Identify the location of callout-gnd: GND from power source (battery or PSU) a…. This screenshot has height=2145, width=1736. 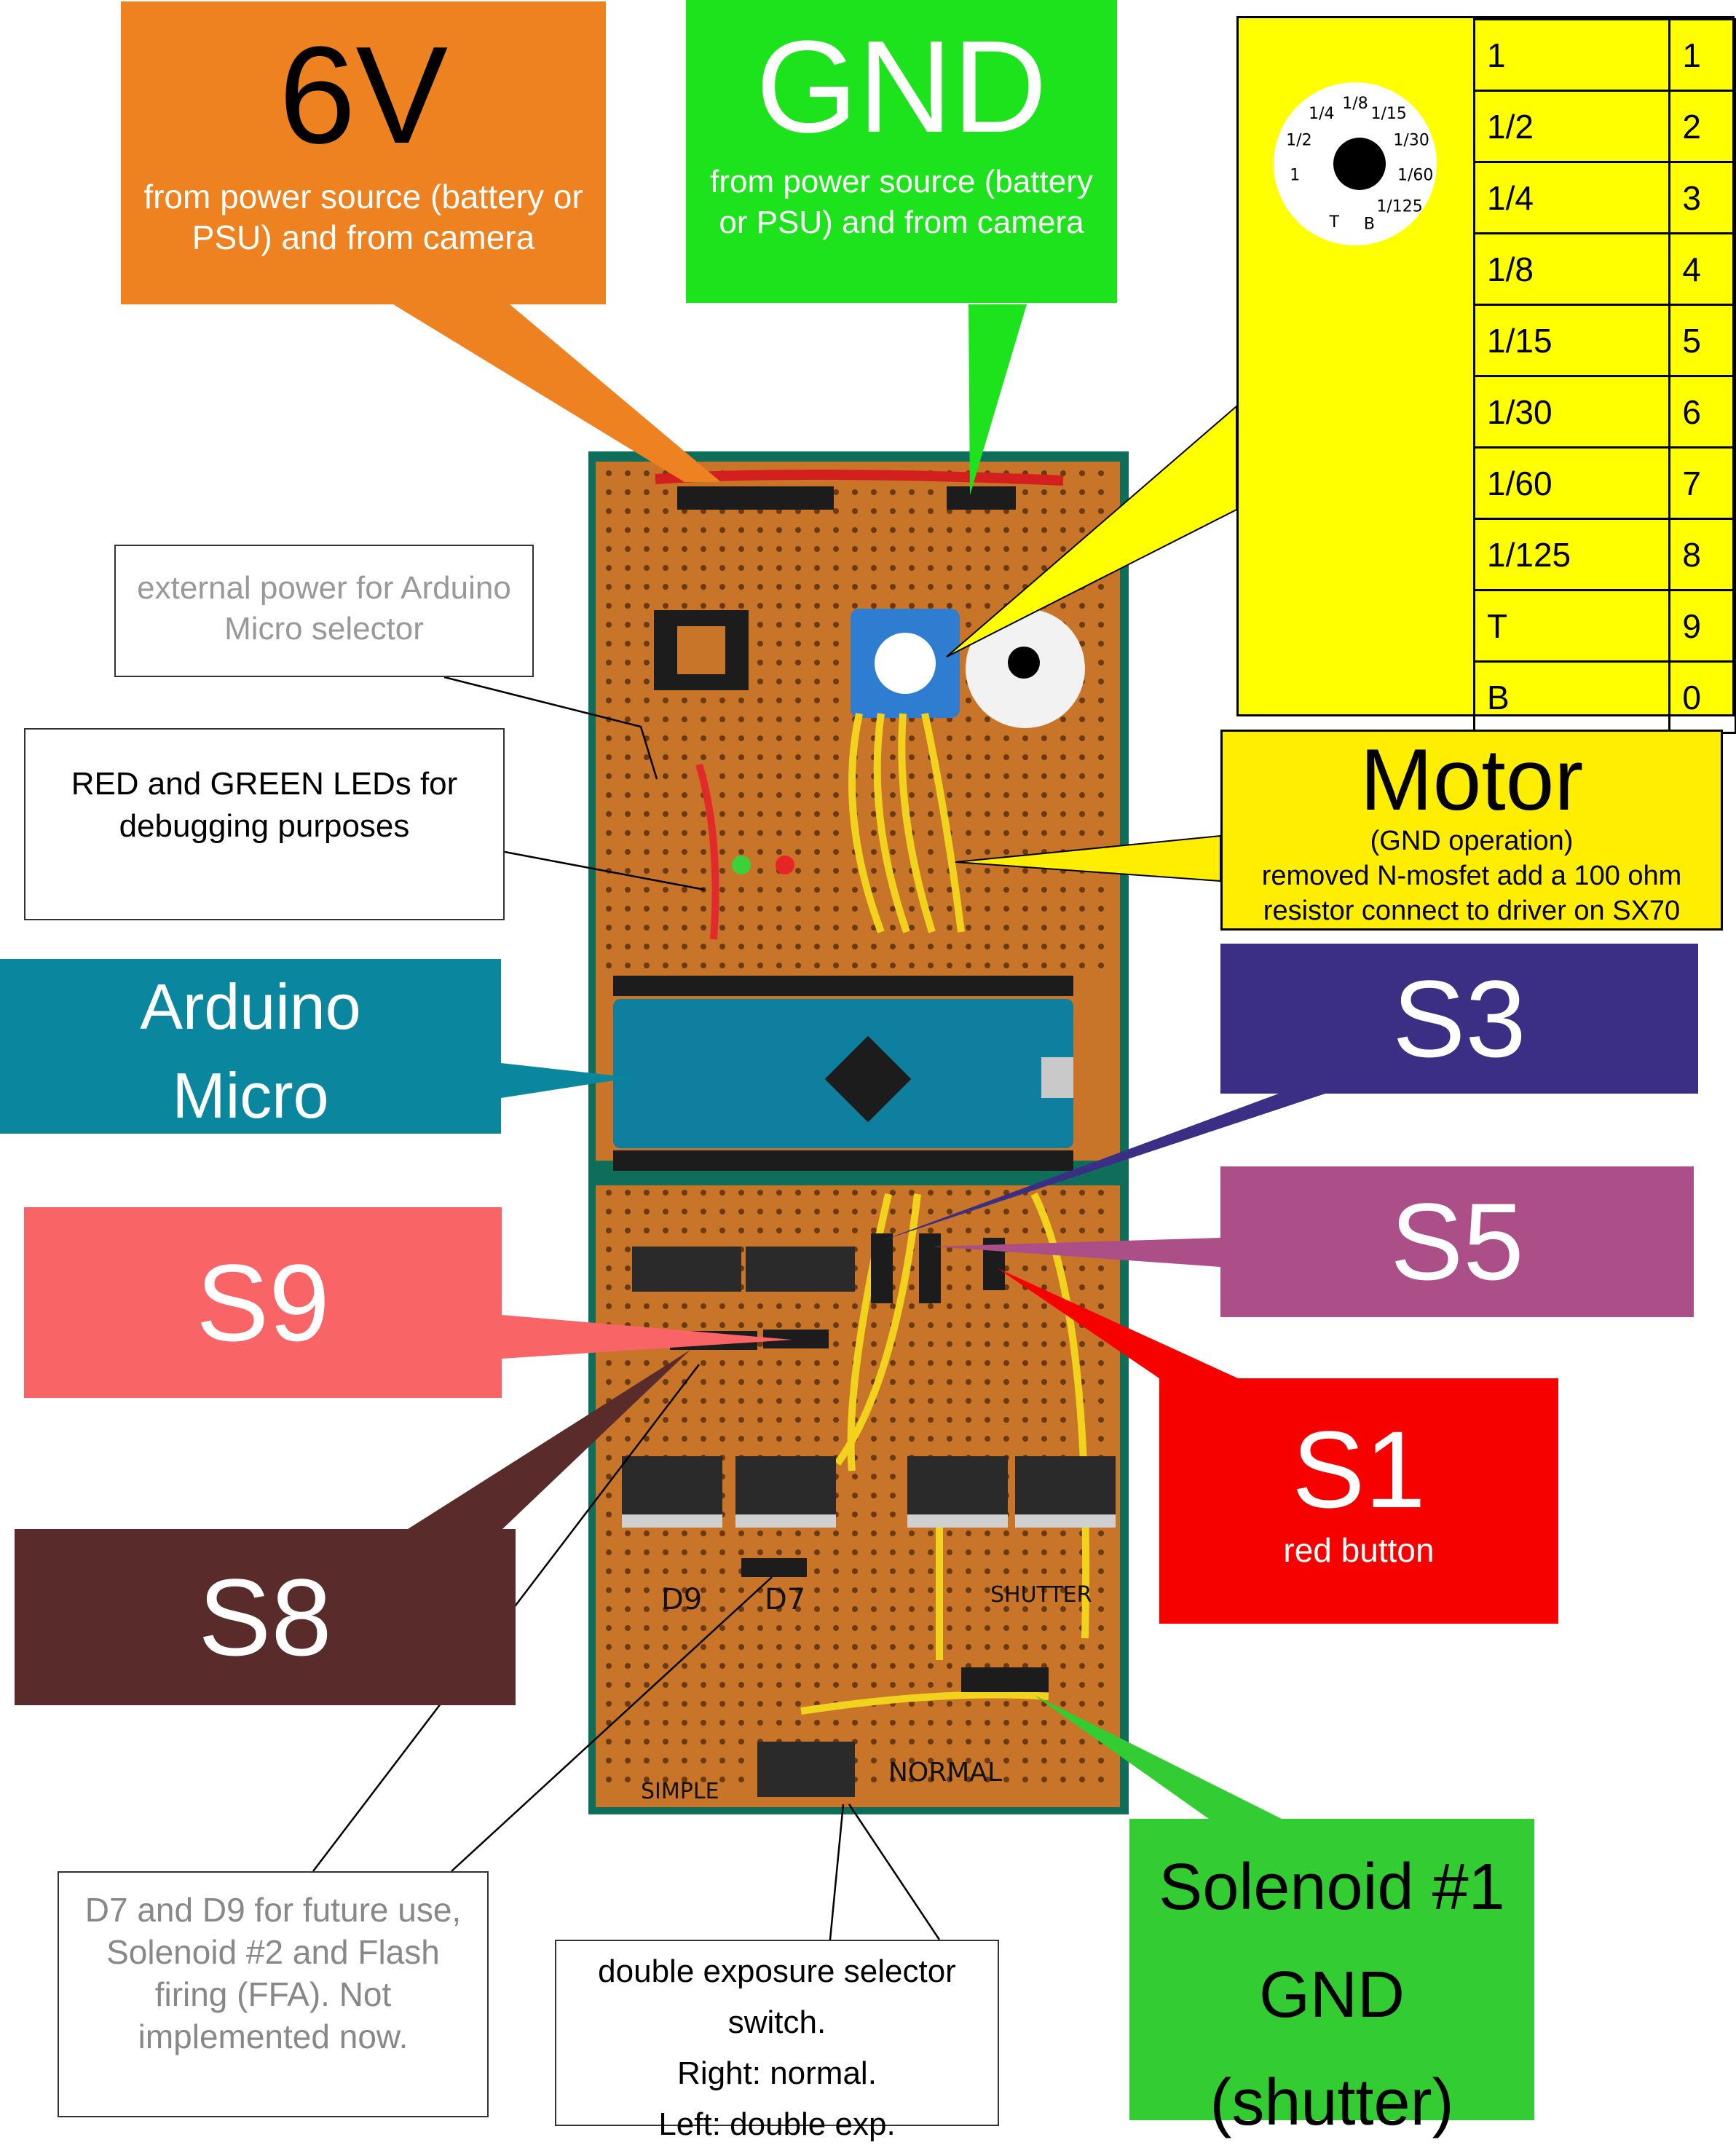
(901, 151).